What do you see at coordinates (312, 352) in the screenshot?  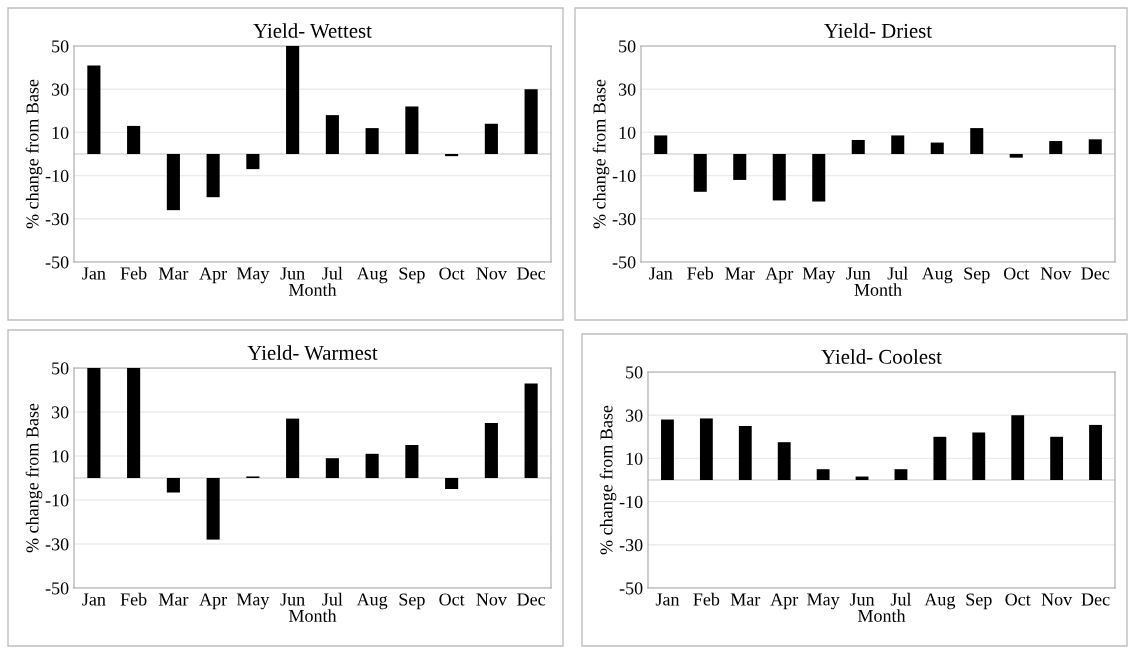 I see `chart-title: Yield- Warmest` at bounding box center [312, 352].